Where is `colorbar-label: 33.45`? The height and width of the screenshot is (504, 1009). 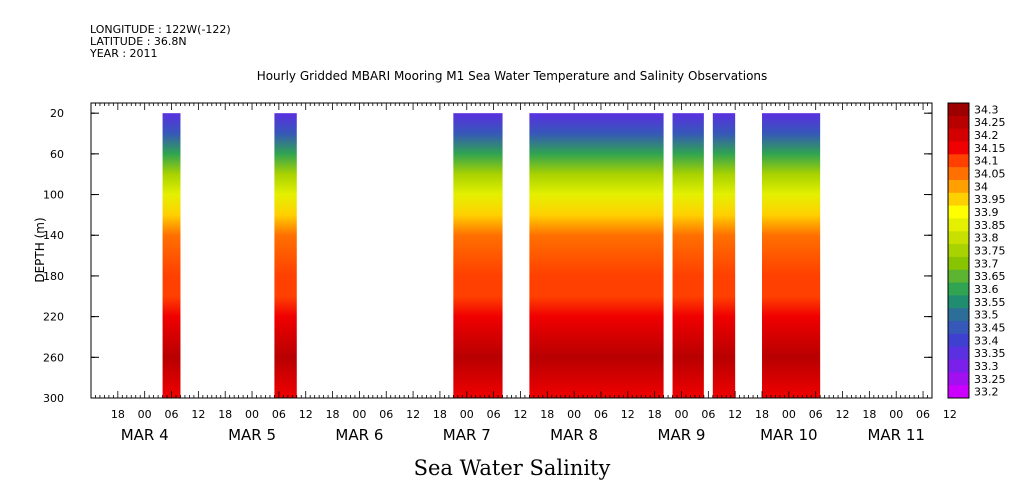 colorbar-label: 33.45 is located at coordinates (990, 327).